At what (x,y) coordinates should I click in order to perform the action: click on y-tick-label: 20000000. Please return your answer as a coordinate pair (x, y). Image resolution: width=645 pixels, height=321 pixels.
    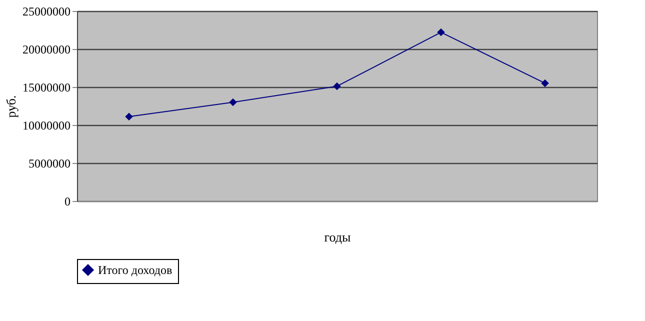
    Looking at the image, I should click on (46, 49).